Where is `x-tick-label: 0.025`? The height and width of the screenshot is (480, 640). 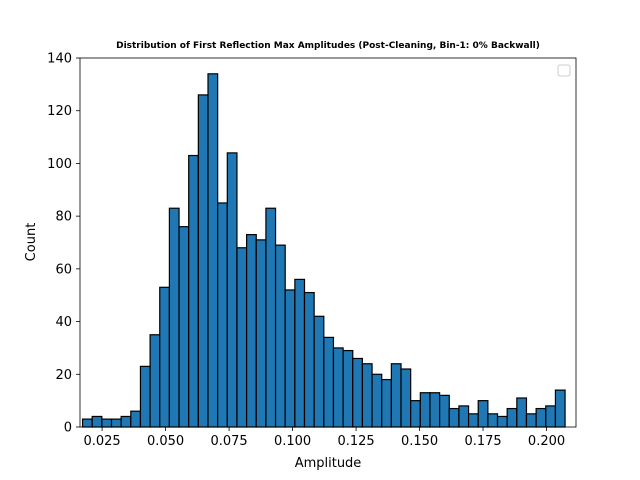
x-tick-label: 0.025 is located at coordinates (101, 441).